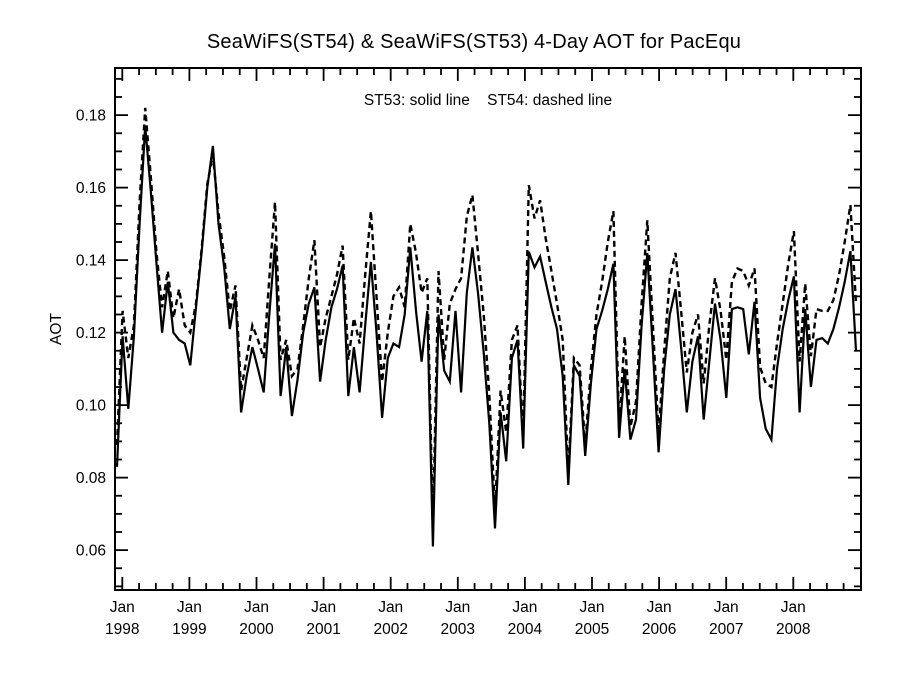  What do you see at coordinates (91, 406) in the screenshot?
I see `y-tick-label: 0.10` at bounding box center [91, 406].